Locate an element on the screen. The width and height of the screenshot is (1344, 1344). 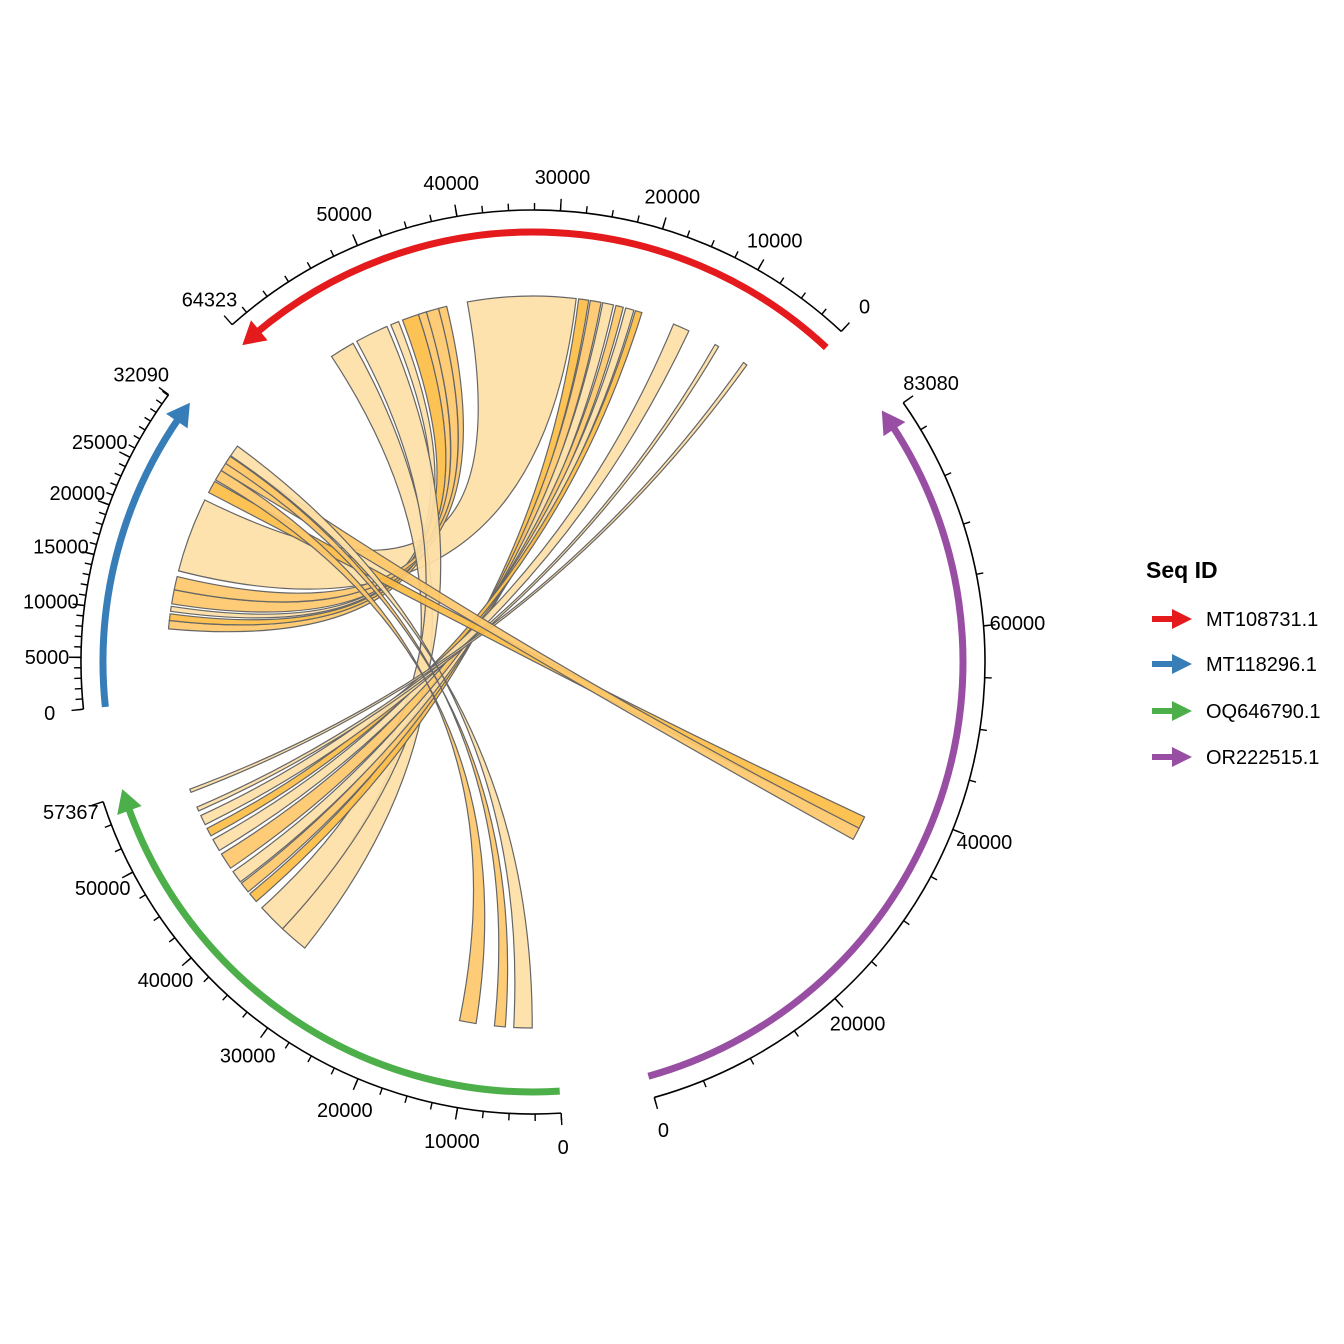
tick-label: 50000 is located at coordinates (103, 889).